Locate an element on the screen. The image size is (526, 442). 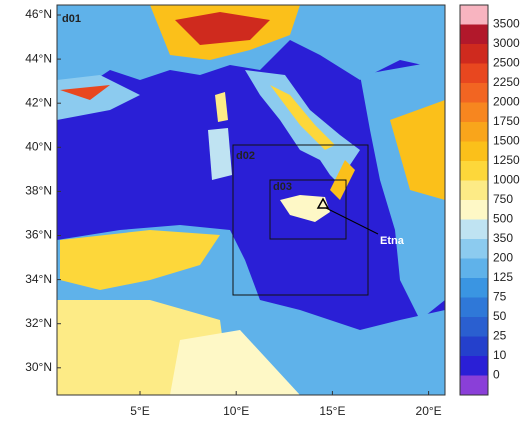
colorbar-label: 3000 is located at coordinates (506, 43).